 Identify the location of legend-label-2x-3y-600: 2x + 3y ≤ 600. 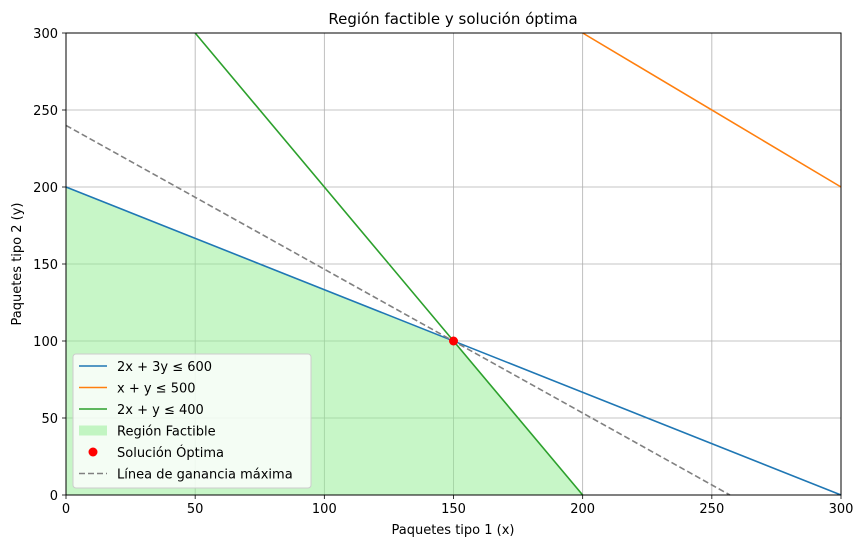
(164, 367).